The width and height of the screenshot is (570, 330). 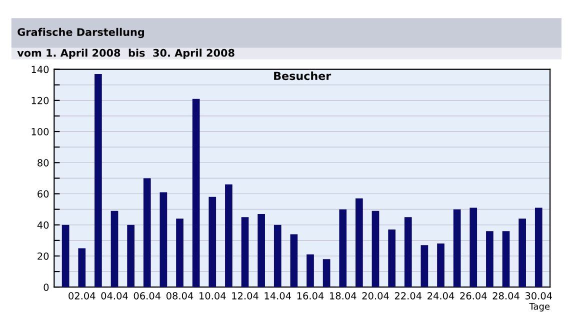 What do you see at coordinates (506, 296) in the screenshot?
I see `x-tick-label: 28.04` at bounding box center [506, 296].